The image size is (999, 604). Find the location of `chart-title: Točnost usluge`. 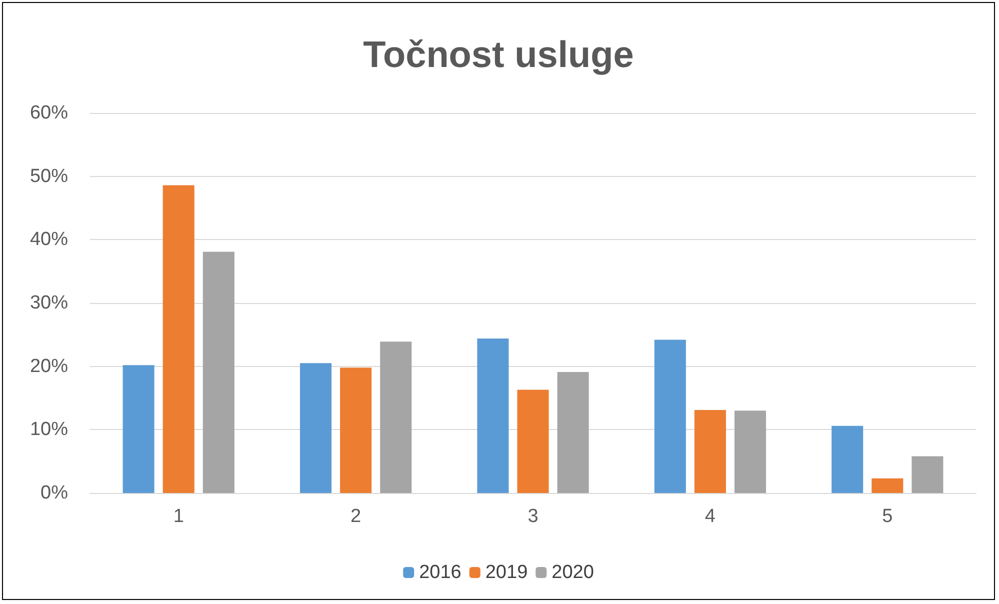

chart-title: Točnost usluge is located at coordinates (498, 54).